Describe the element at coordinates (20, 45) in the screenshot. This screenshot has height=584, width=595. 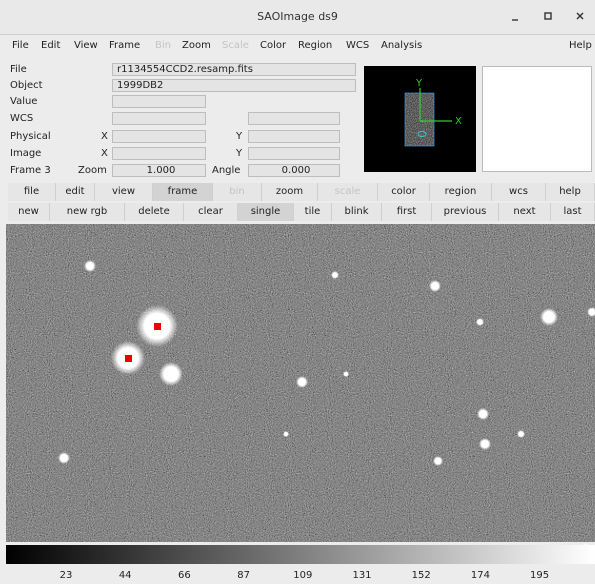
I see `menu-item: File` at that location.